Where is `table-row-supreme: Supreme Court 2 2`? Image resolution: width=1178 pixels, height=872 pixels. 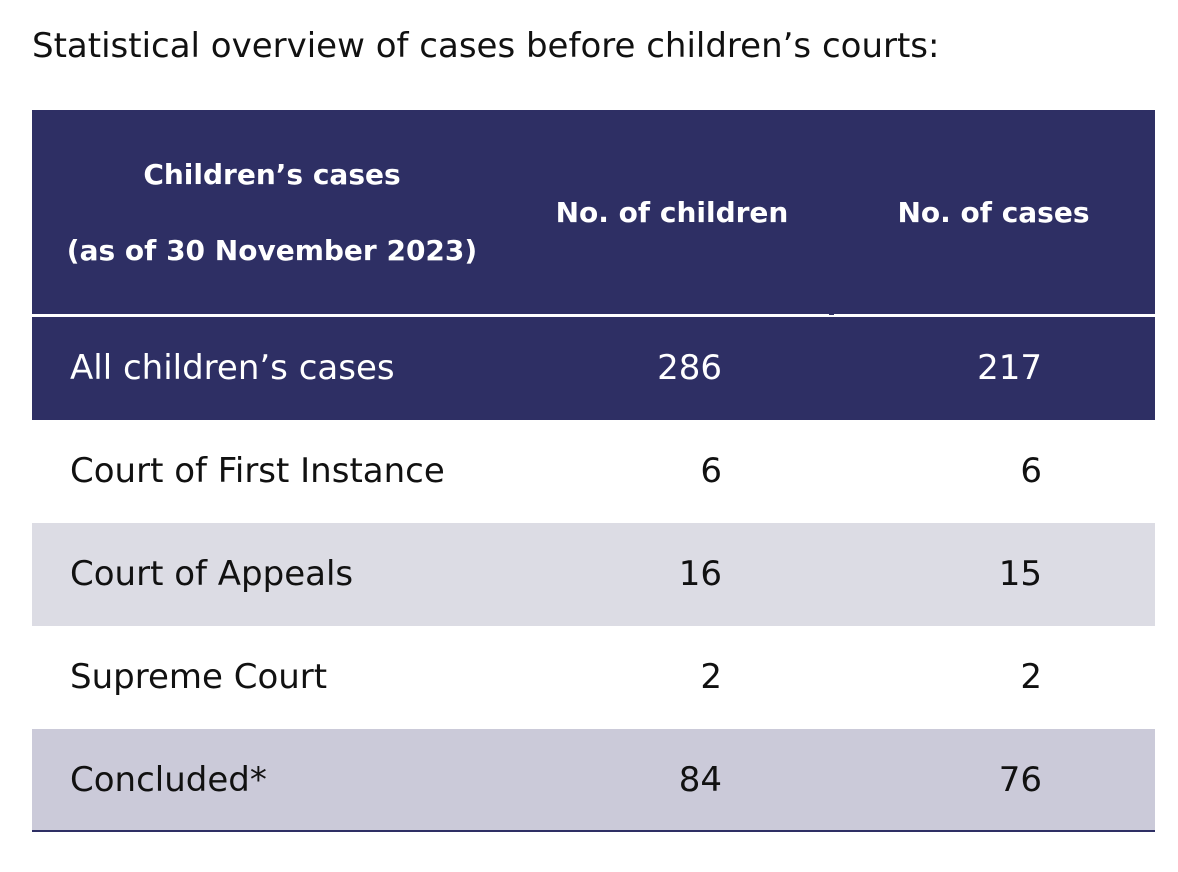 table-row-supreme: Supreme Court 2 2 is located at coordinates (593, 677).